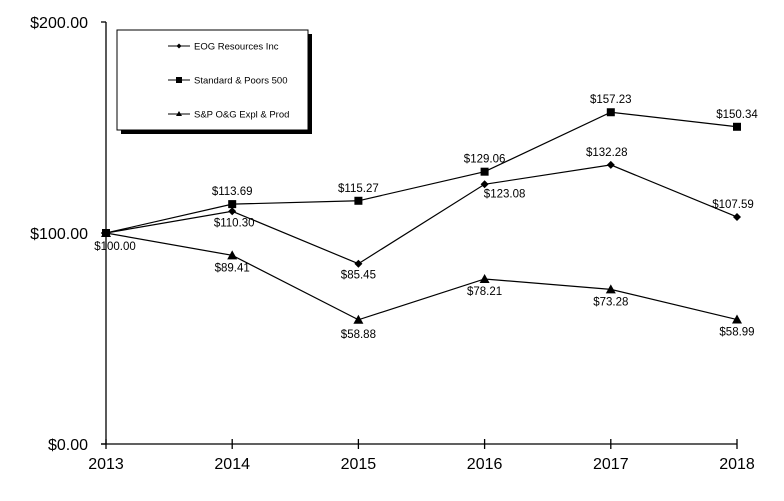 The height and width of the screenshot is (501, 784). What do you see at coordinates (241, 115) in the screenshot?
I see `legend-label: S&P O&G Expl & Prod` at bounding box center [241, 115].